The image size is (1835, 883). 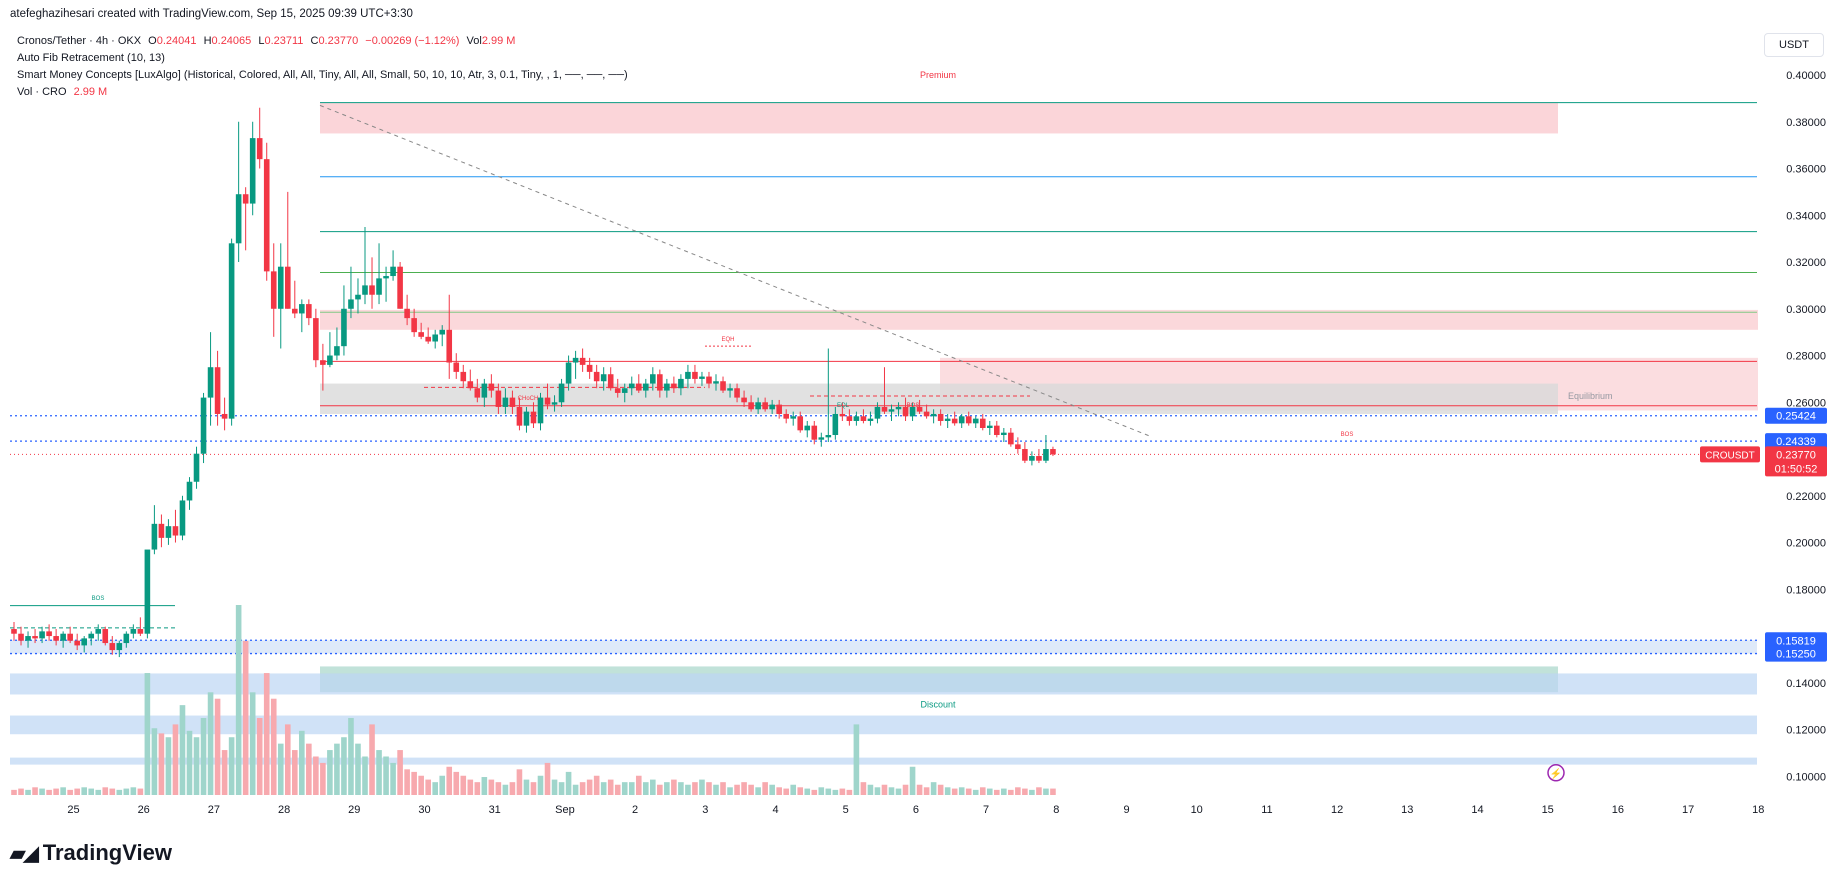 What do you see at coordinates (284, 41) in the screenshot?
I see `low-value: 0.23711` at bounding box center [284, 41].